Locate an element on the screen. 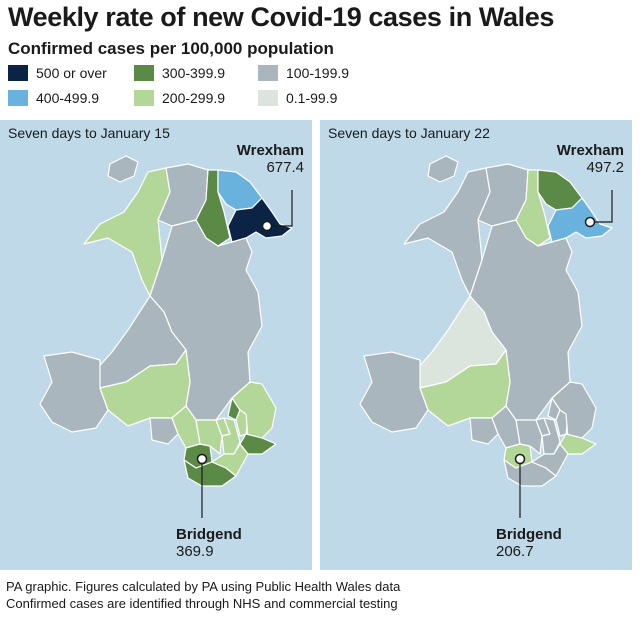 This screenshot has width=640, height=621. bridgend-callout: Bridgend 206.7 is located at coordinates (529, 543).